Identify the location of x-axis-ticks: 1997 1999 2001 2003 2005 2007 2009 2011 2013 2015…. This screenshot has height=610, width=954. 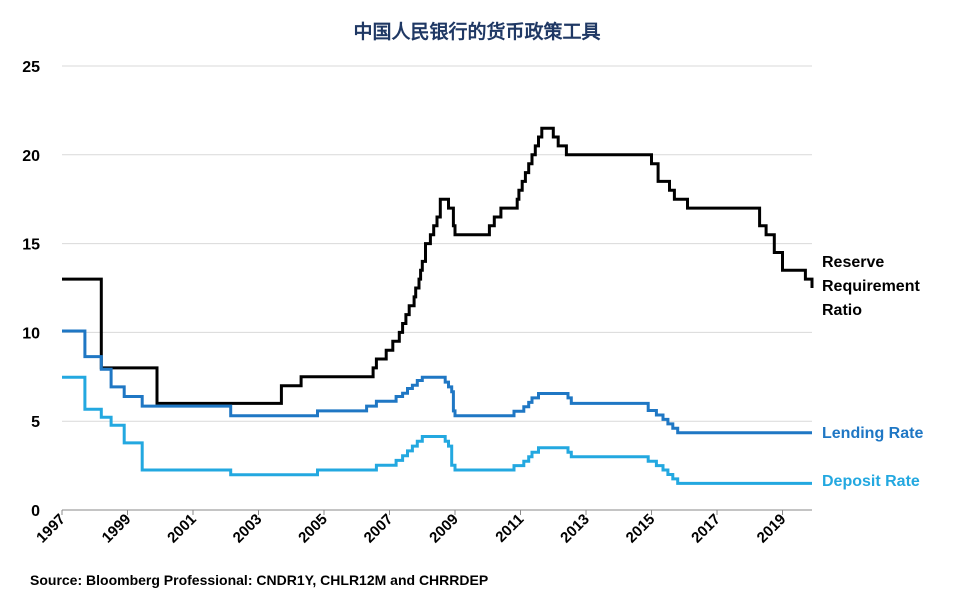
(411, 528).